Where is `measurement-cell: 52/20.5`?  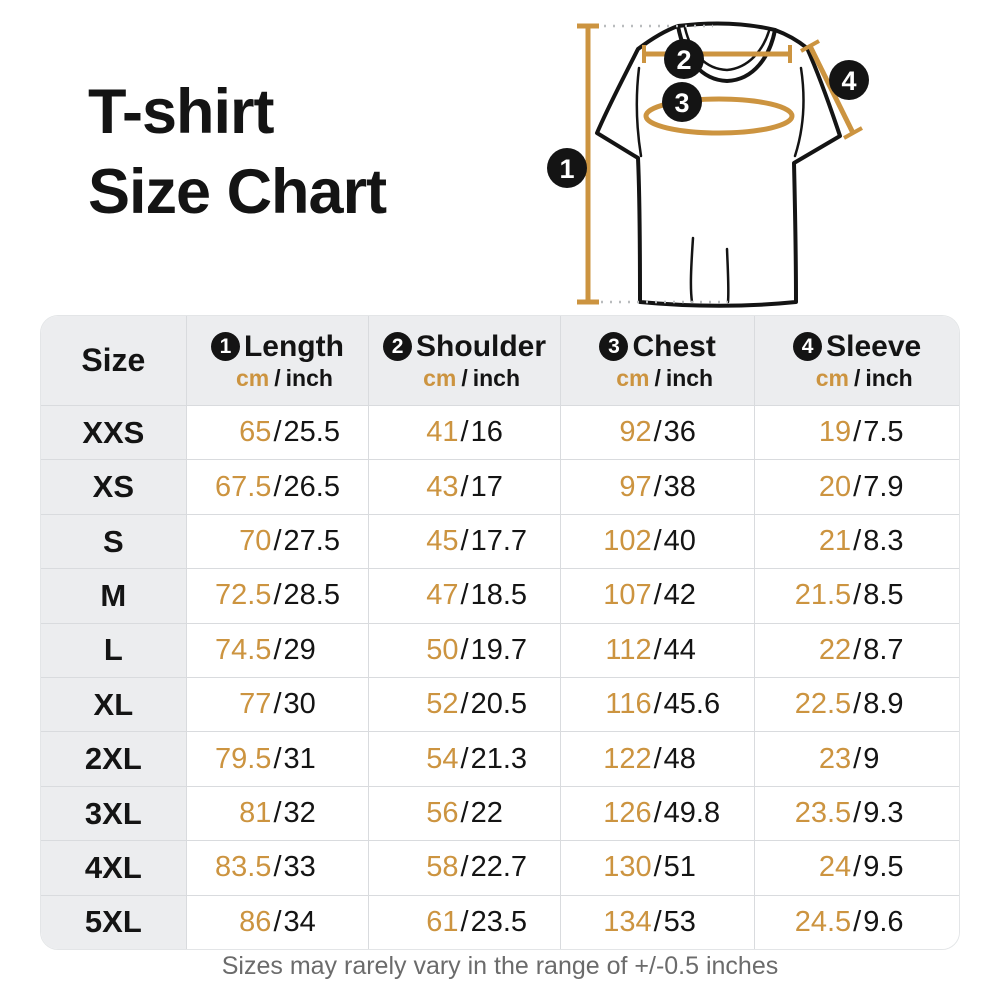 measurement-cell: 52/20.5 is located at coordinates (464, 705).